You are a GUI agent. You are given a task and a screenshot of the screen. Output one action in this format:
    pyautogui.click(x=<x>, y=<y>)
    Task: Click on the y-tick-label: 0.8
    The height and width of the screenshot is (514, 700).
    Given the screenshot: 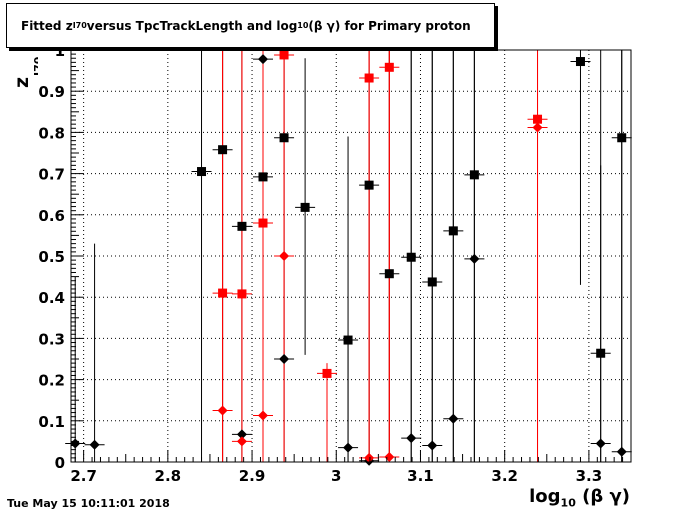 What is the action you would take?
    pyautogui.click(x=51, y=133)
    